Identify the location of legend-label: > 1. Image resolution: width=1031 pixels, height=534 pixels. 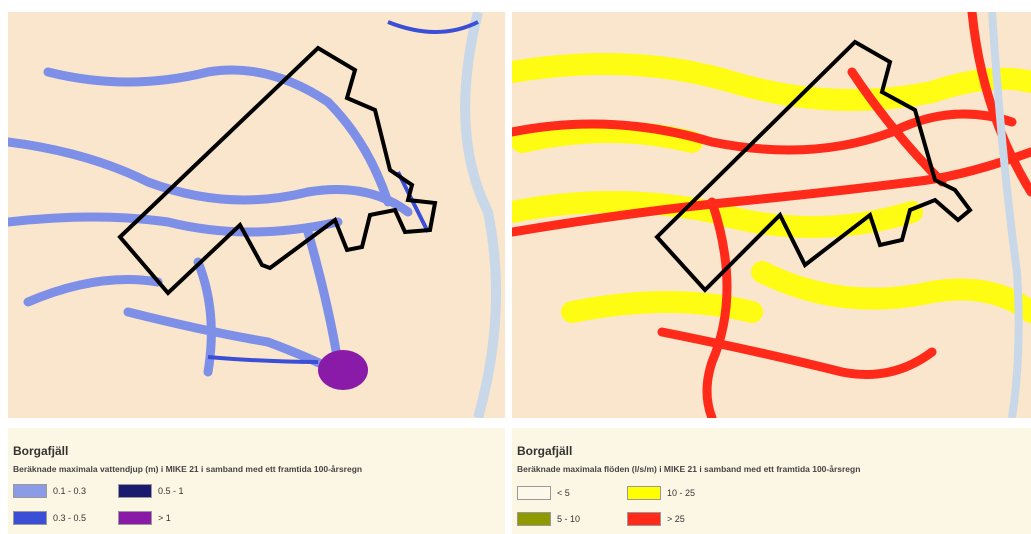
(164, 518).